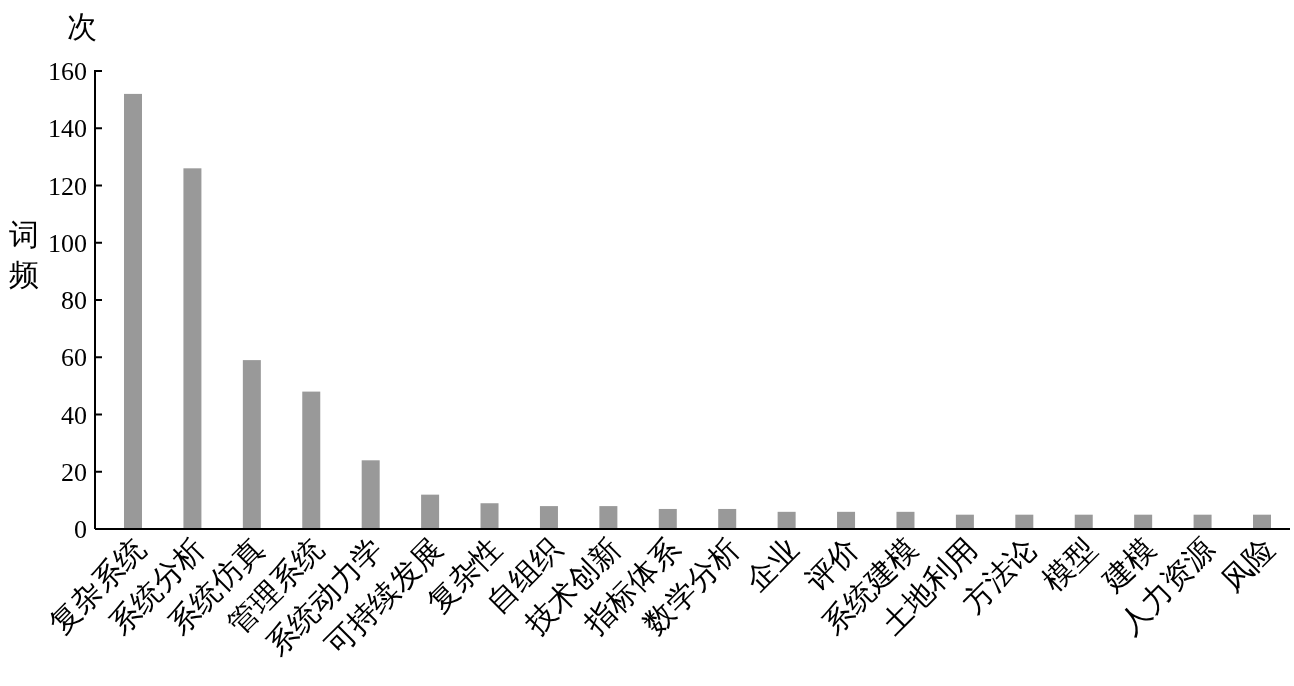 This screenshot has width=1294, height=686. What do you see at coordinates (67, 71) in the screenshot?
I see `y-tick-label: 160` at bounding box center [67, 71].